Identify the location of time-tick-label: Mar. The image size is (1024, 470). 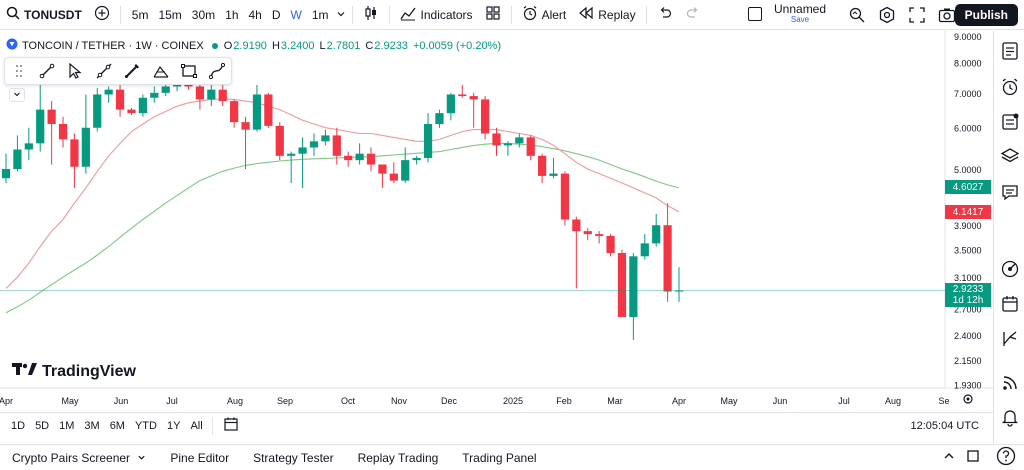
(615, 401).